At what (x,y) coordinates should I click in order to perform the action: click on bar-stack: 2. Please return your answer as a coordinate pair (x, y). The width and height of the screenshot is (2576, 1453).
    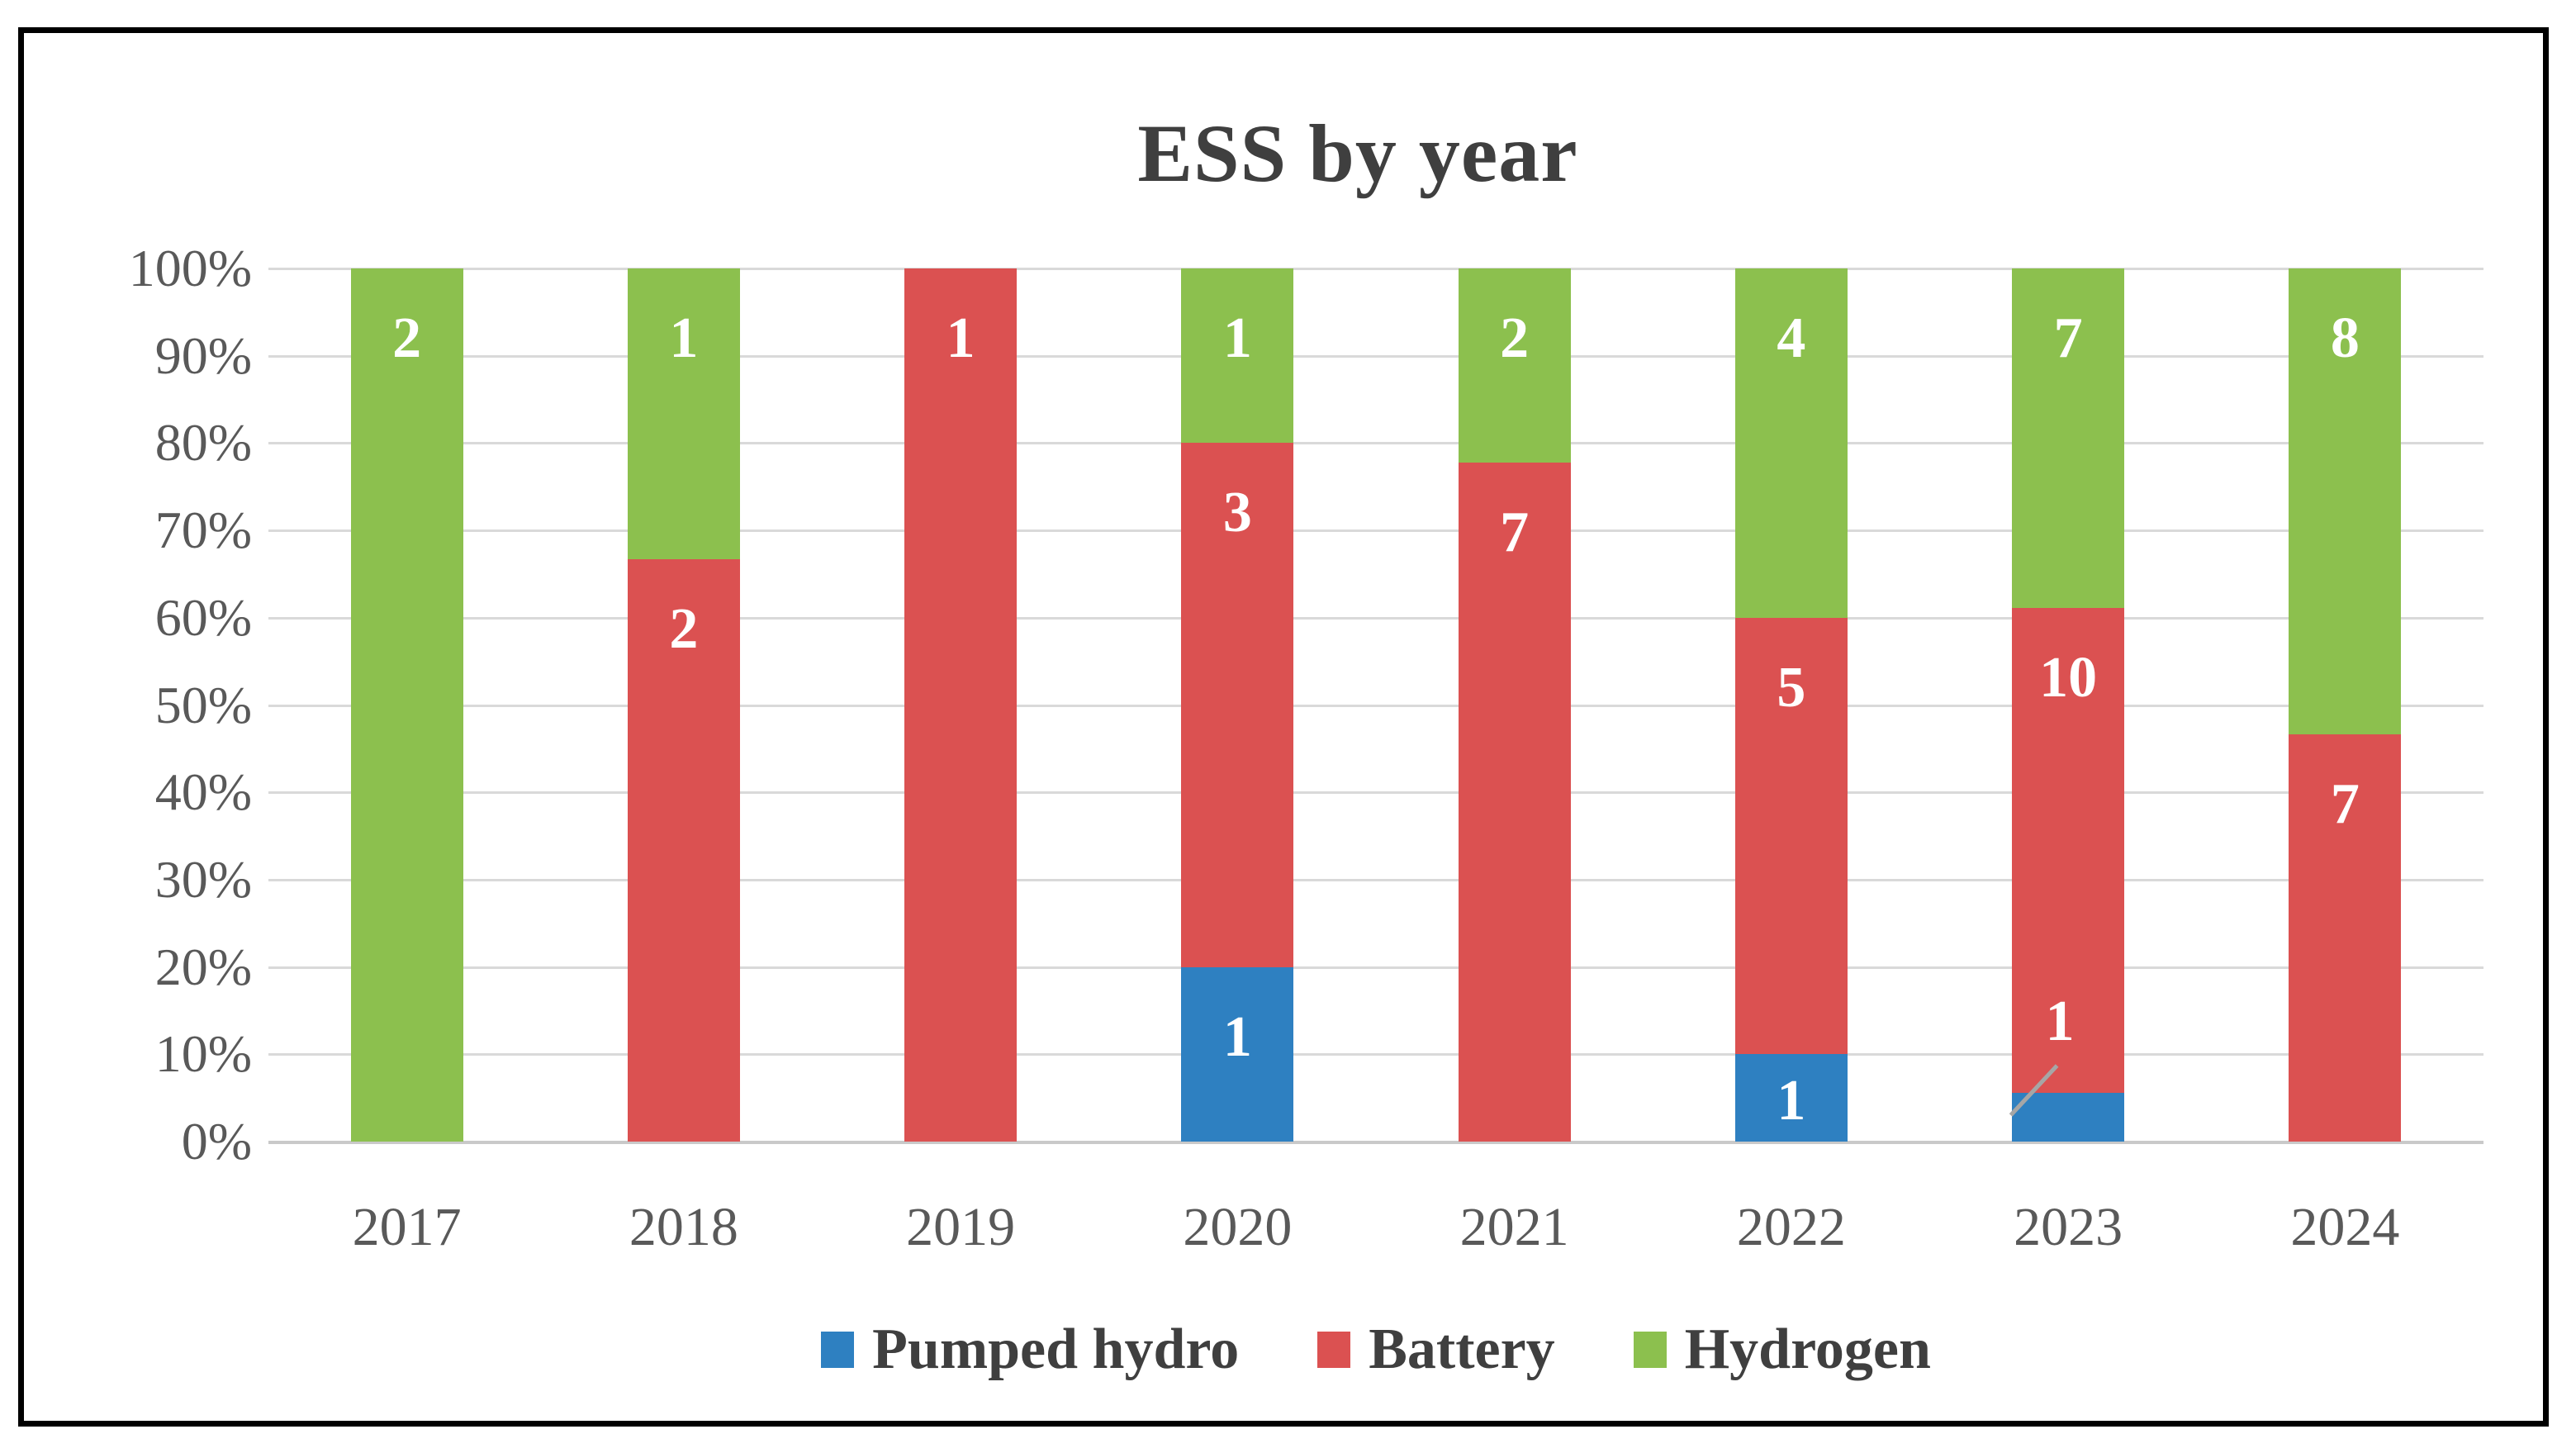
    Looking at the image, I should click on (406, 705).